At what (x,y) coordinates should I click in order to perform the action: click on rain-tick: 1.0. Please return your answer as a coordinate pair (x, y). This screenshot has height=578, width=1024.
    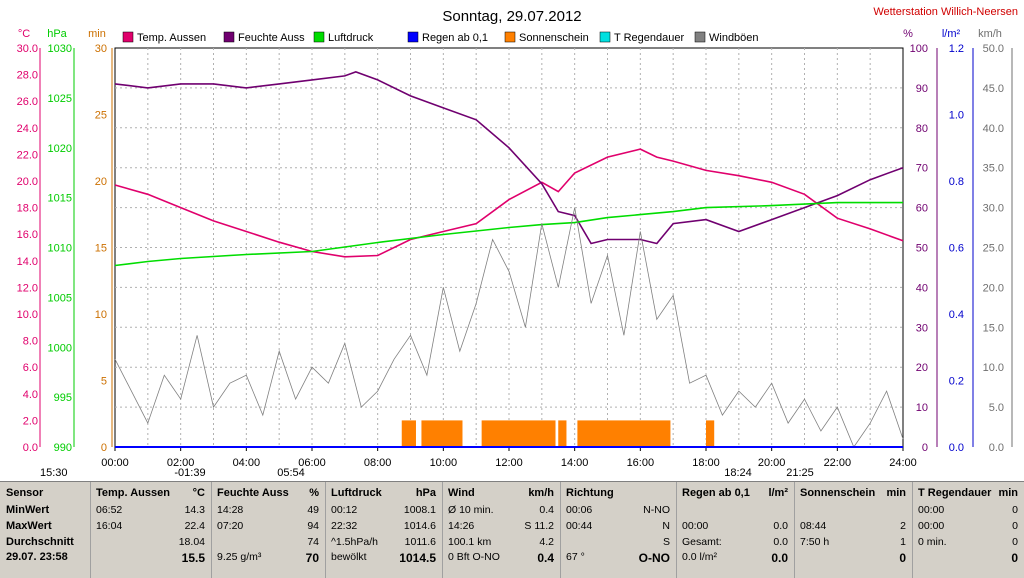
    Looking at the image, I should click on (956, 116).